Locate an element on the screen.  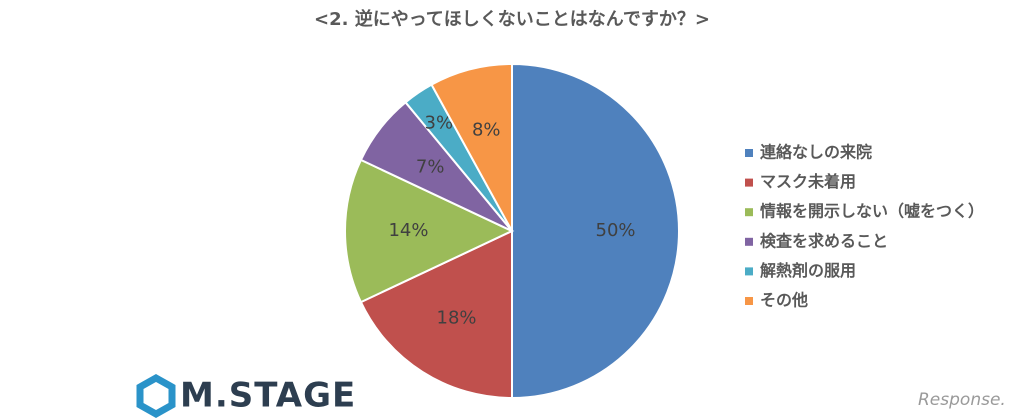
brand-logo: M.STAGE Response. is located at coordinates (571, 396).